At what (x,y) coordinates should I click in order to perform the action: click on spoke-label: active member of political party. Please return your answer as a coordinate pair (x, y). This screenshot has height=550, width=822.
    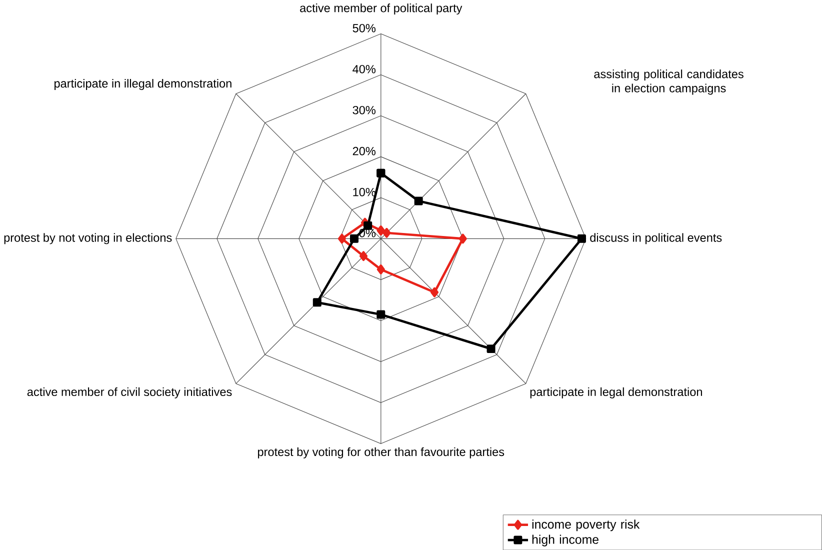
    Looking at the image, I should click on (381, 8).